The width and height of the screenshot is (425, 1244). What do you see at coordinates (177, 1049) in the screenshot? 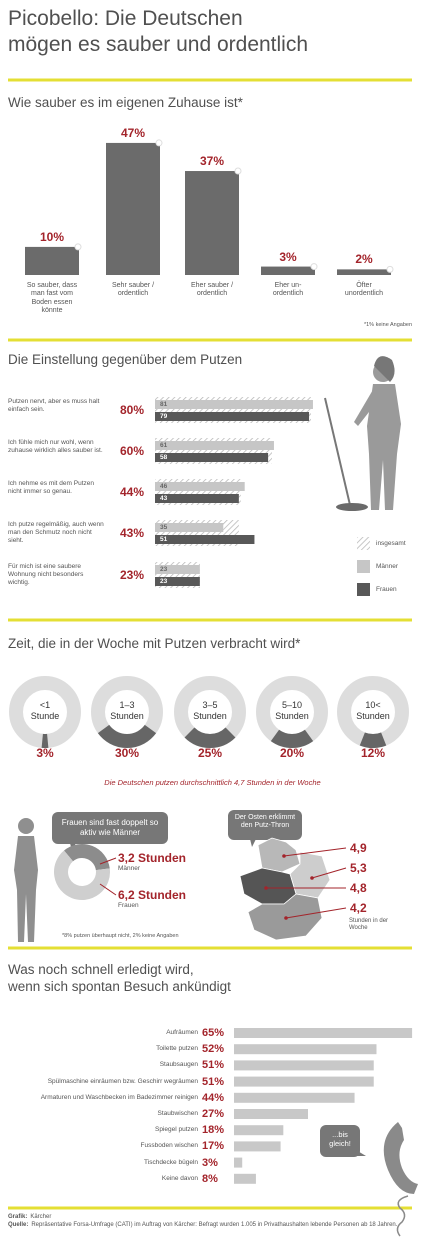
I see `category-label: Toilette putzen` at bounding box center [177, 1049].